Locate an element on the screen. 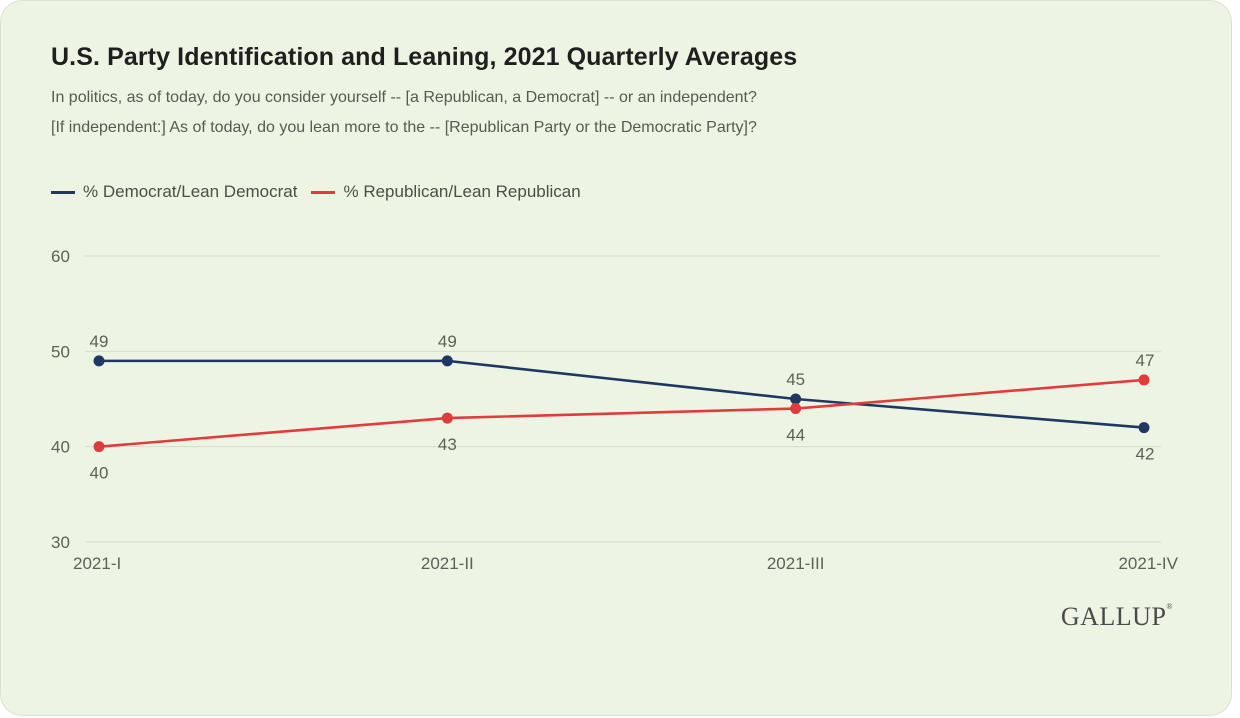  x-tick-label: 2021-I is located at coordinates (97, 563).